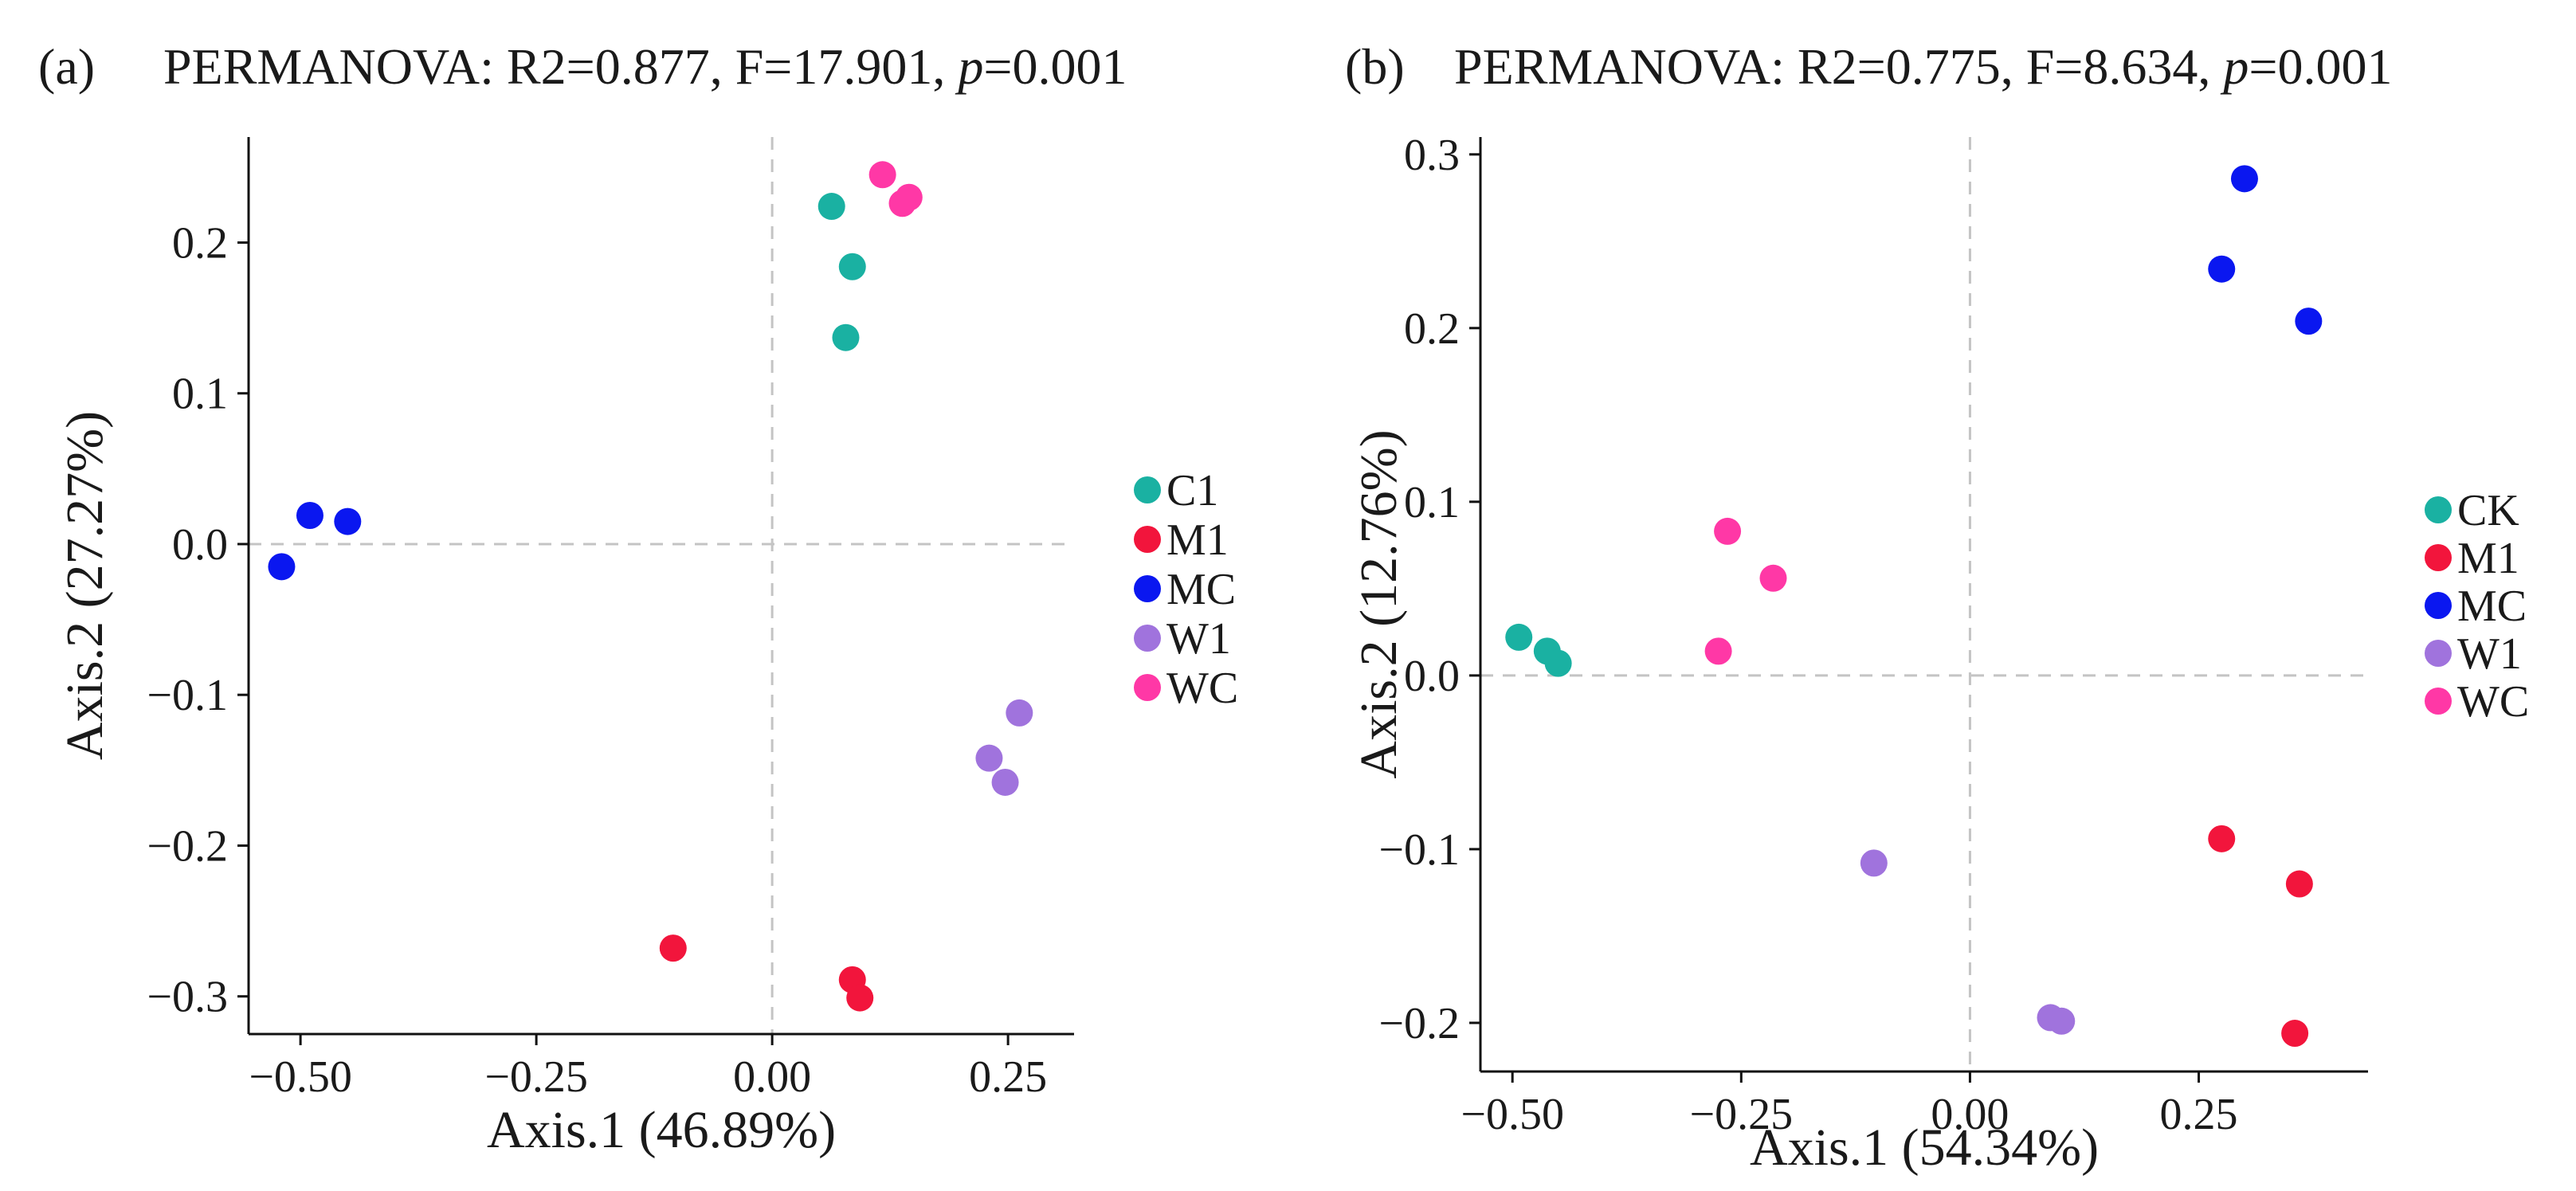 Image resolution: width=2576 pixels, height=1191 pixels. I want to click on y-tick-label: 0.3, so click(1432, 155).